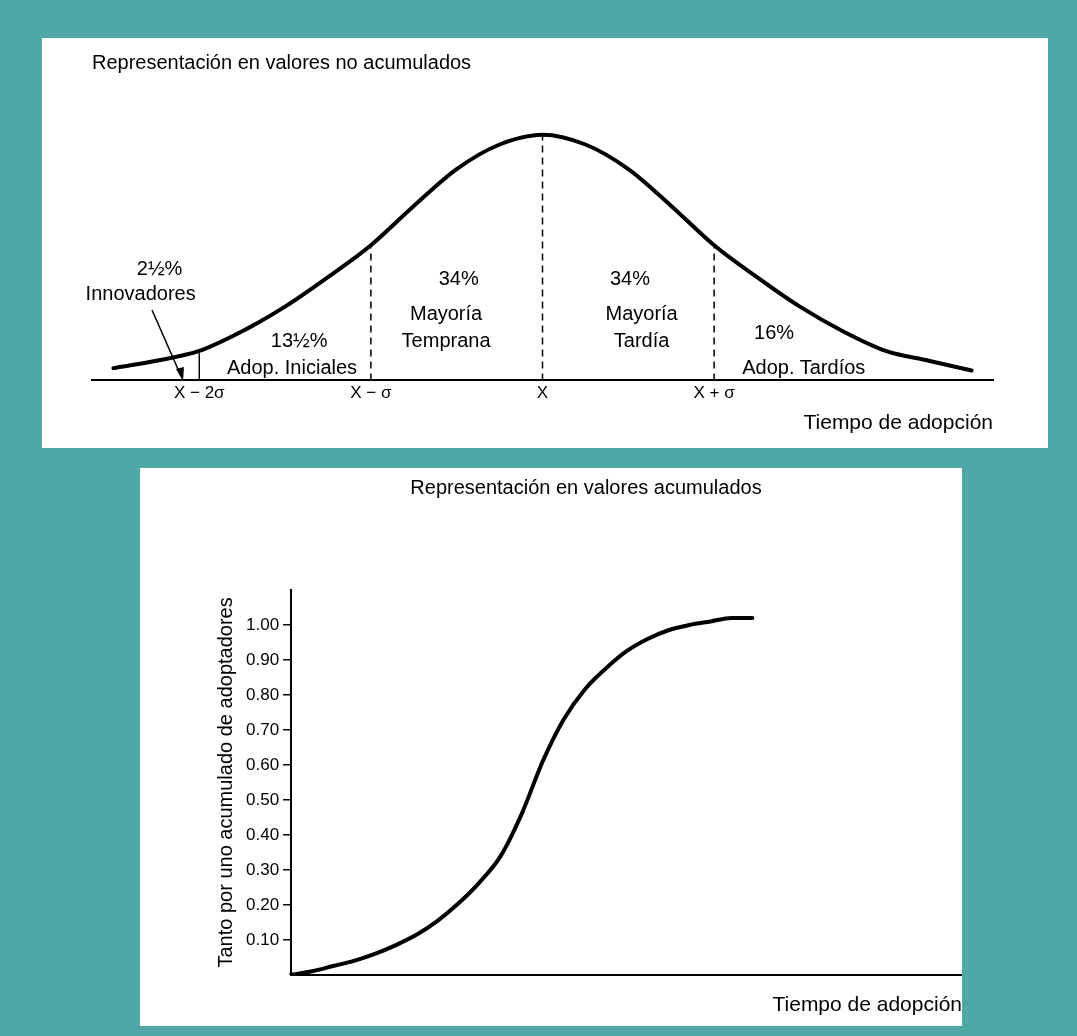  Describe the element at coordinates (224, 782) in the screenshot. I see `y-axis-title: Tanto por uno acumulado de adoptadores` at that location.